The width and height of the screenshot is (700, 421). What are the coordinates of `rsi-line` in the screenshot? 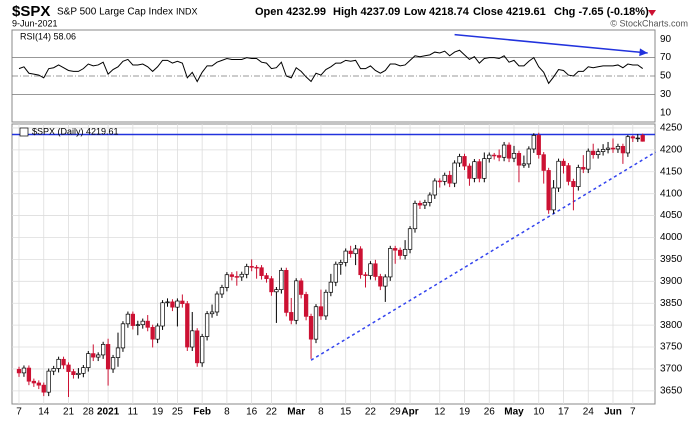 It's located at (330, 67).